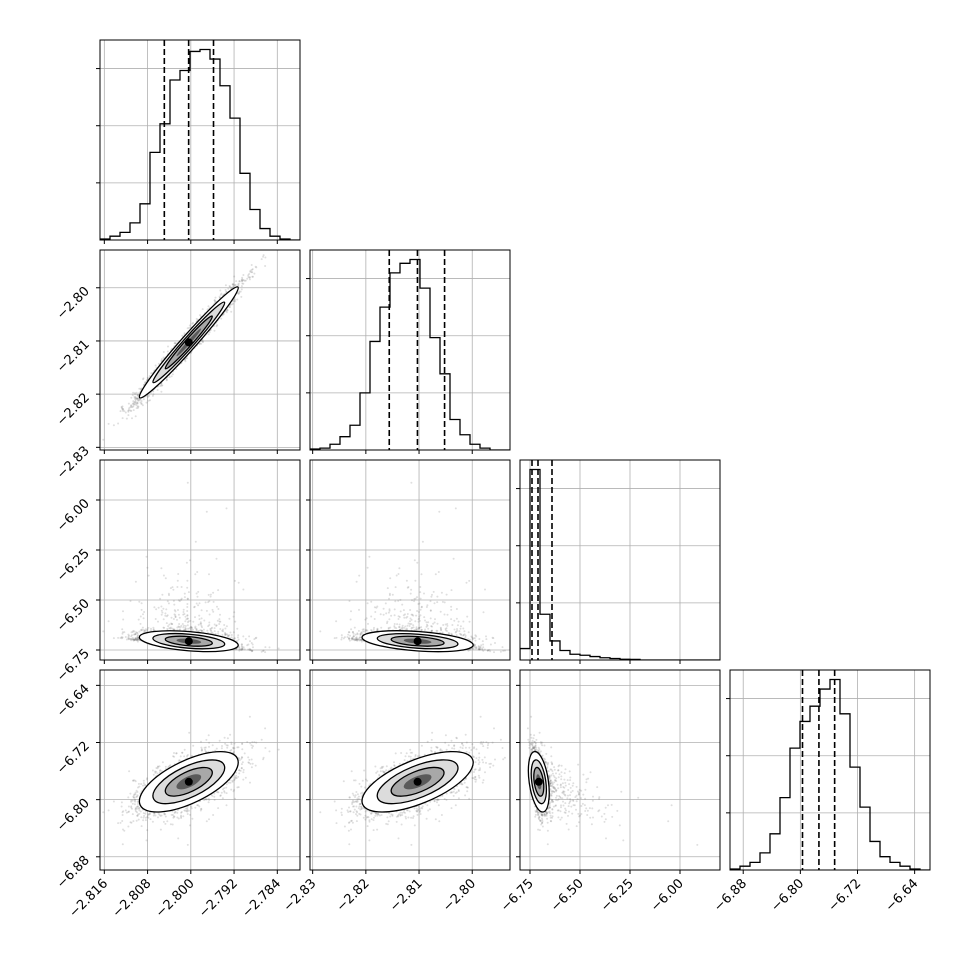  I want to click on y-tick-label: −2.81, so click(73, 356).